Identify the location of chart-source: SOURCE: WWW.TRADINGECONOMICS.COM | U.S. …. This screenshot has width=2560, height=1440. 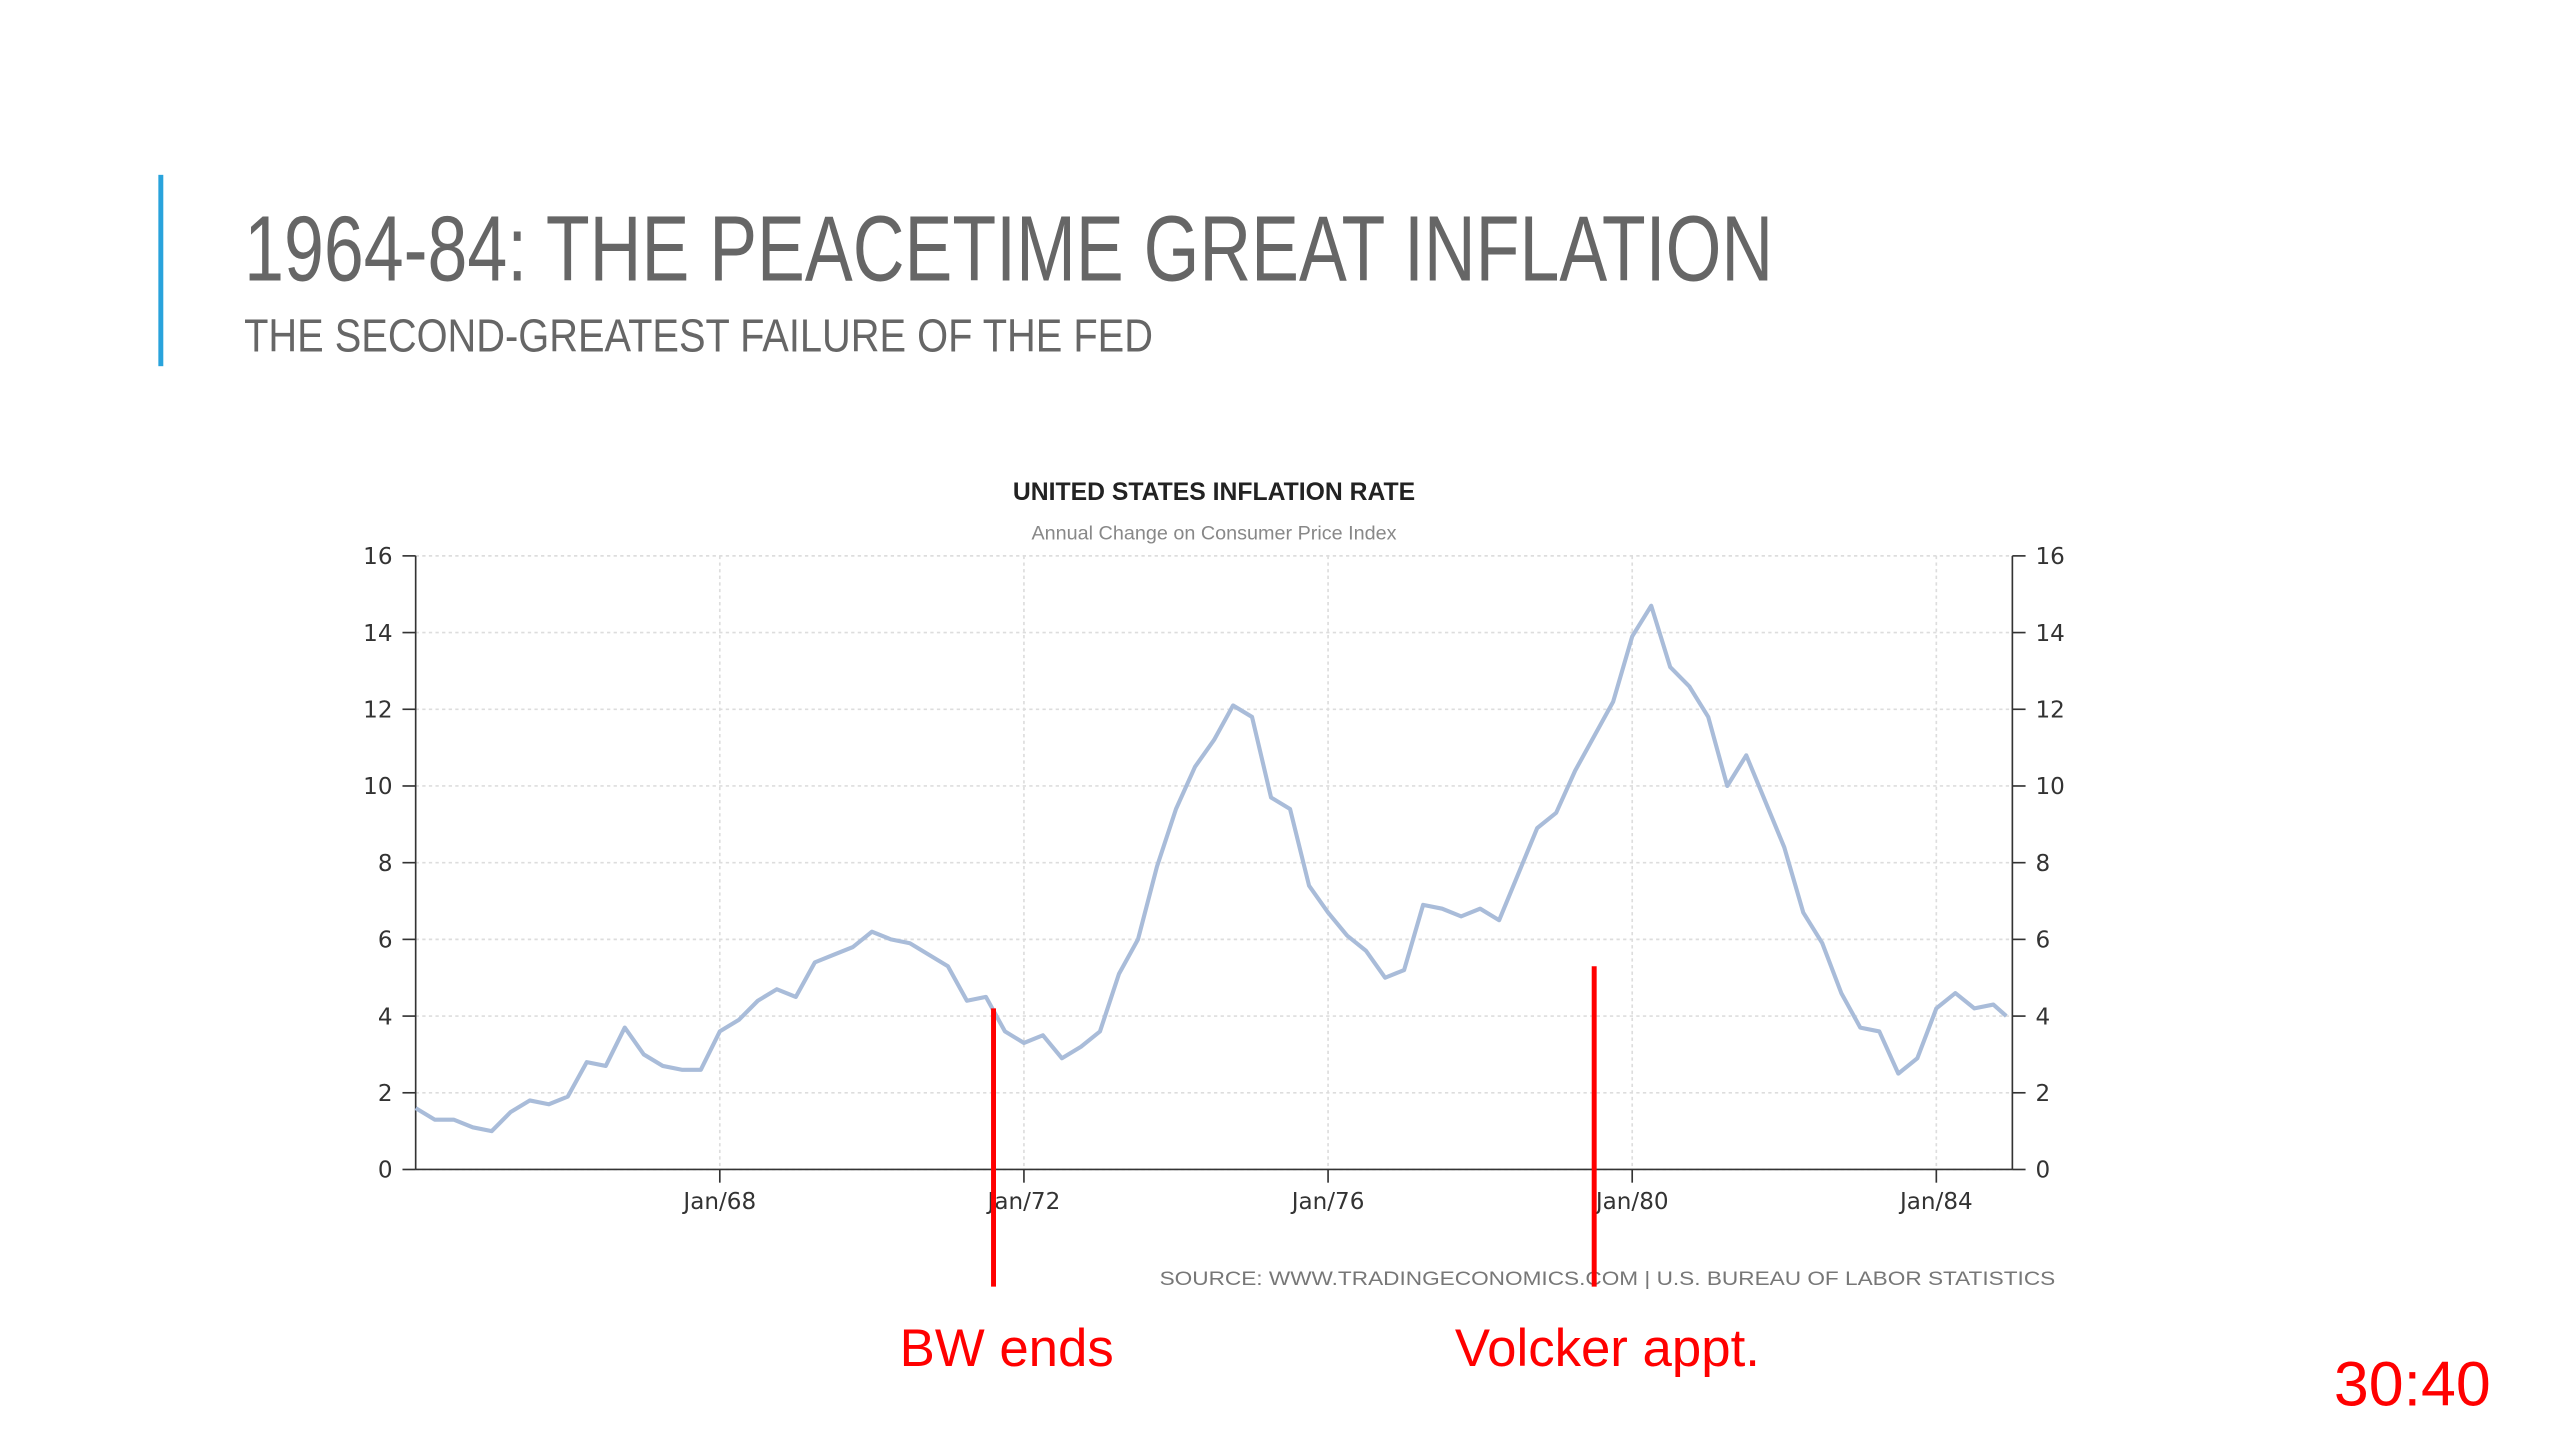
(1608, 1279).